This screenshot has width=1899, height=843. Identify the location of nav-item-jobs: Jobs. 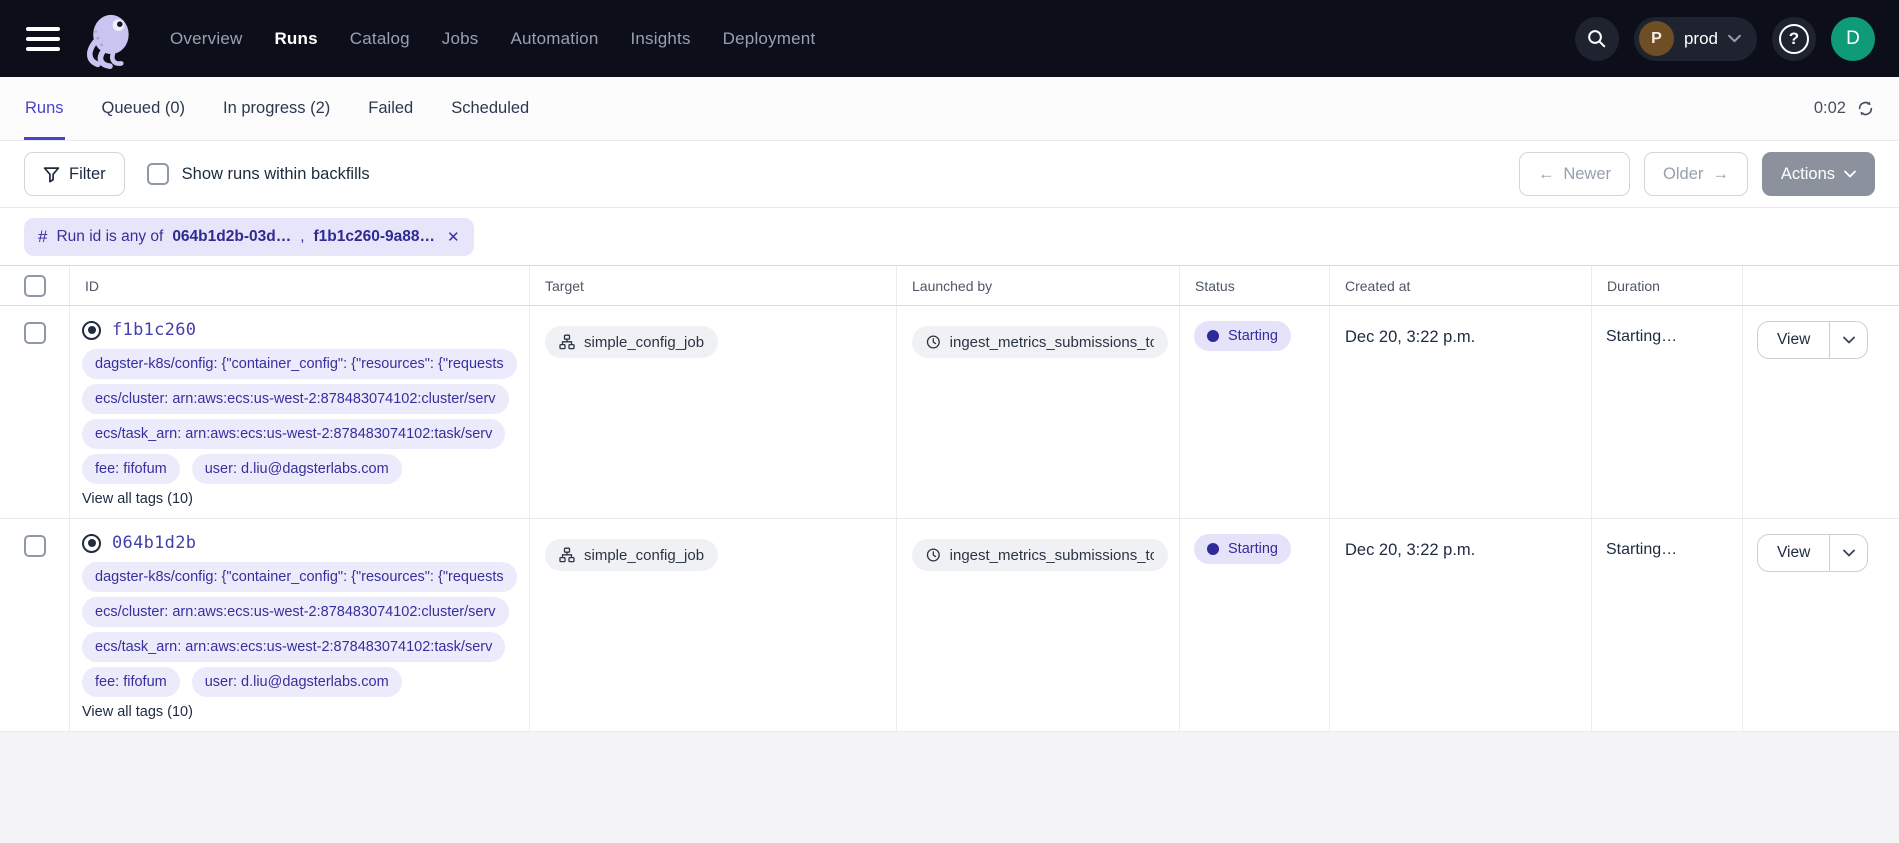
(460, 38).